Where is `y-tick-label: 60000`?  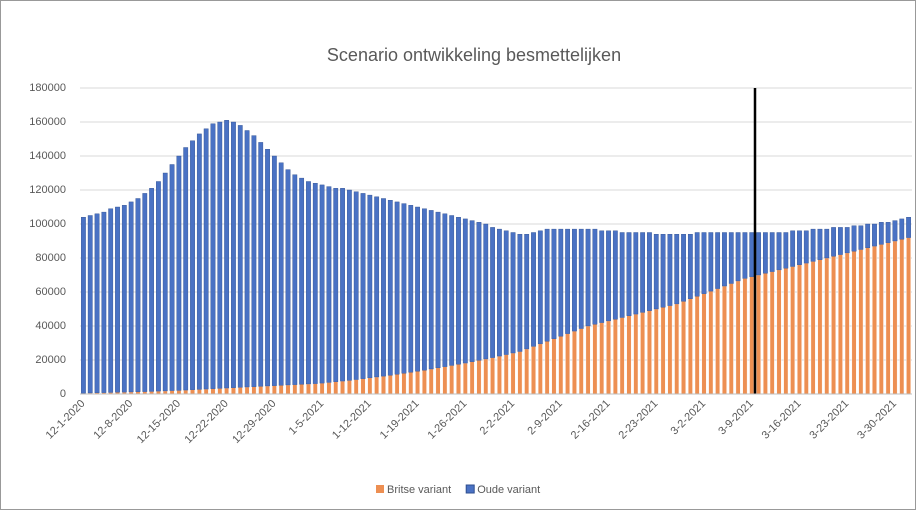
y-tick-label: 60000 is located at coordinates (50, 292).